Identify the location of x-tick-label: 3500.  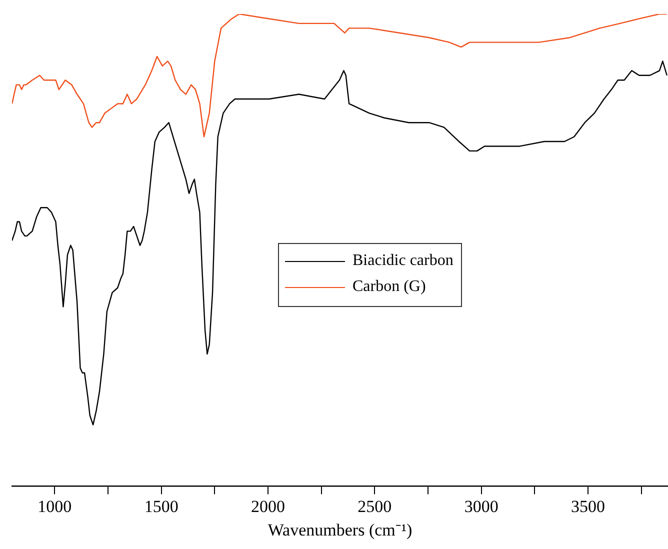
(588, 506).